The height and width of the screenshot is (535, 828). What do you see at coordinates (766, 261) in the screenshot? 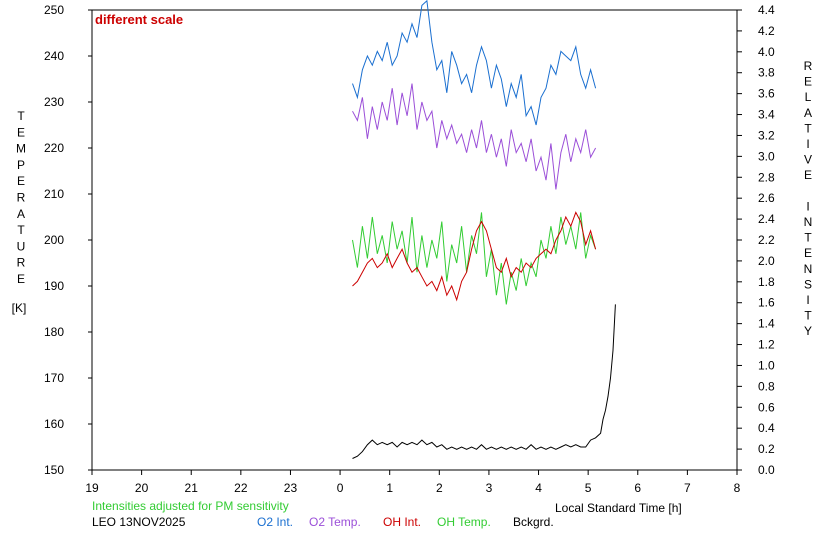
I see `y-right-tick-label: 2.0` at bounding box center [766, 261].